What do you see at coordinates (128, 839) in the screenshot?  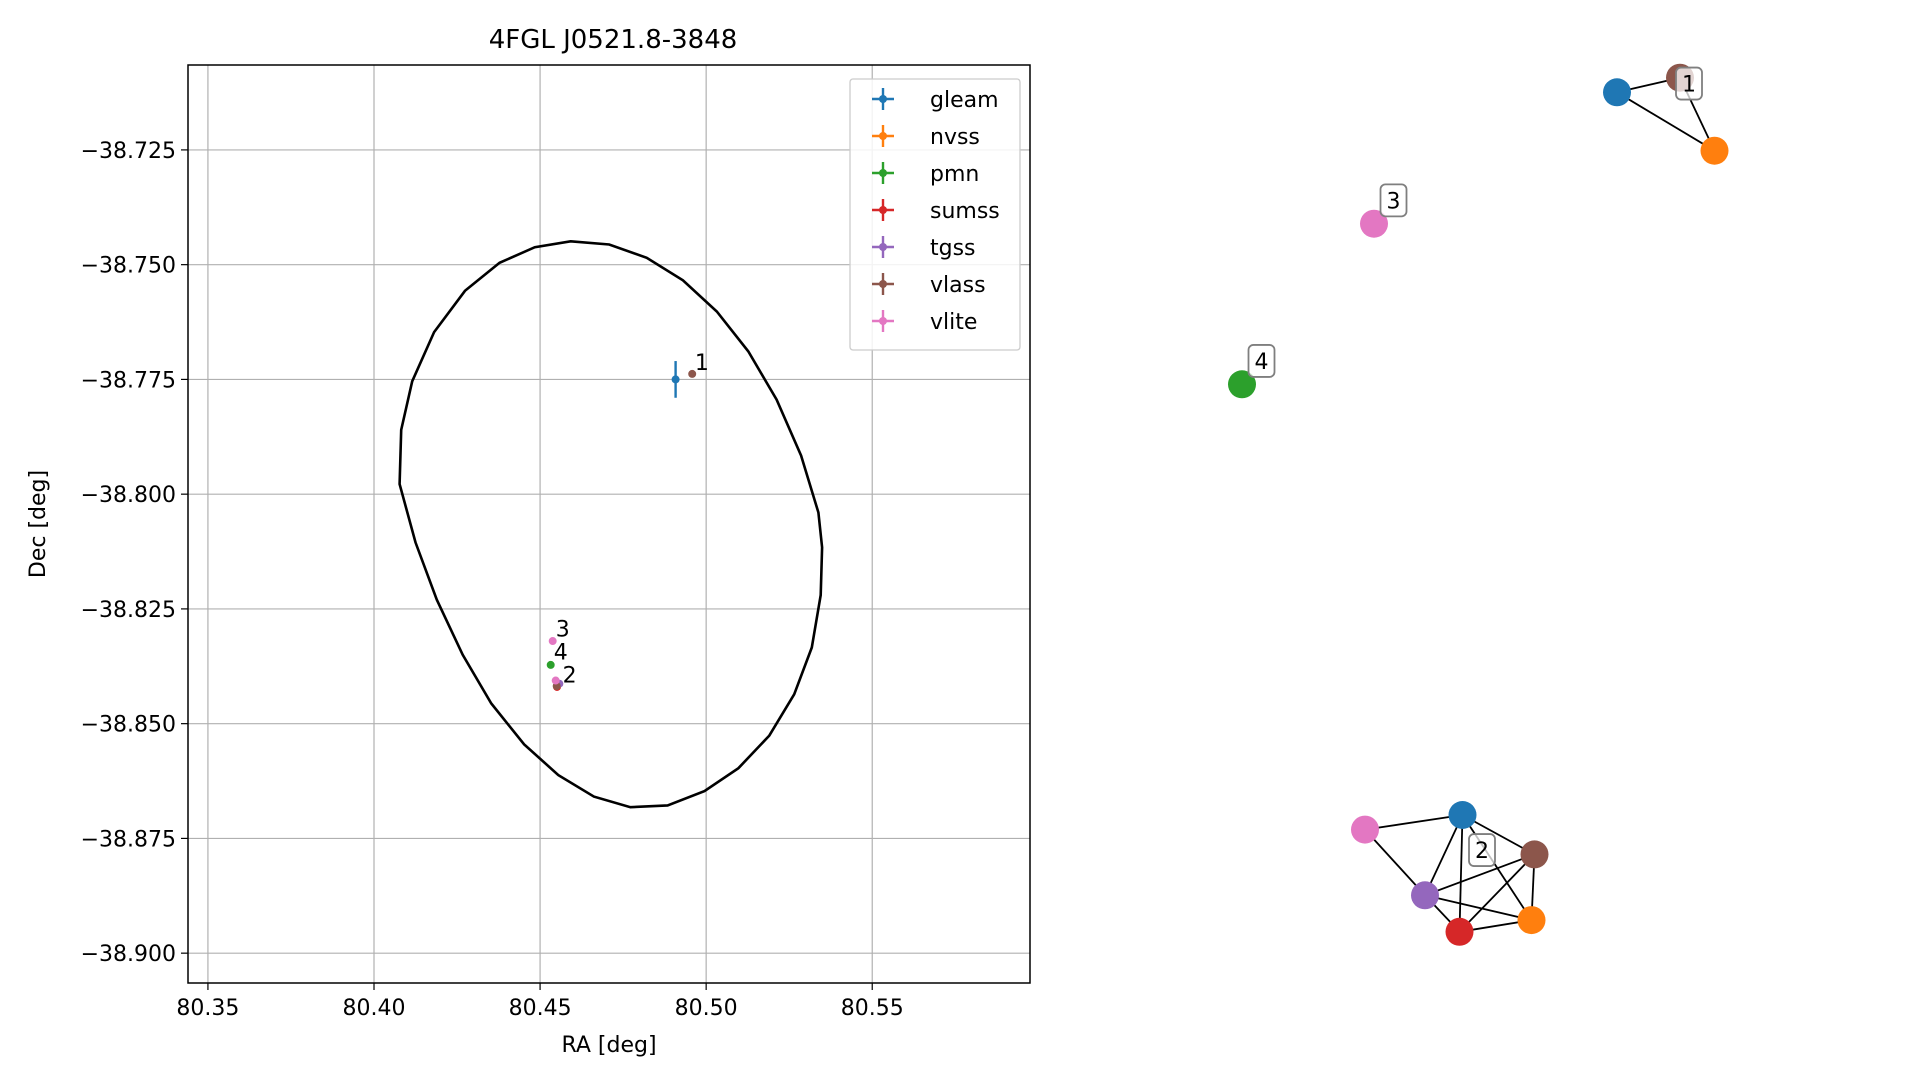 I see `y-tick-label: −38.875` at bounding box center [128, 839].